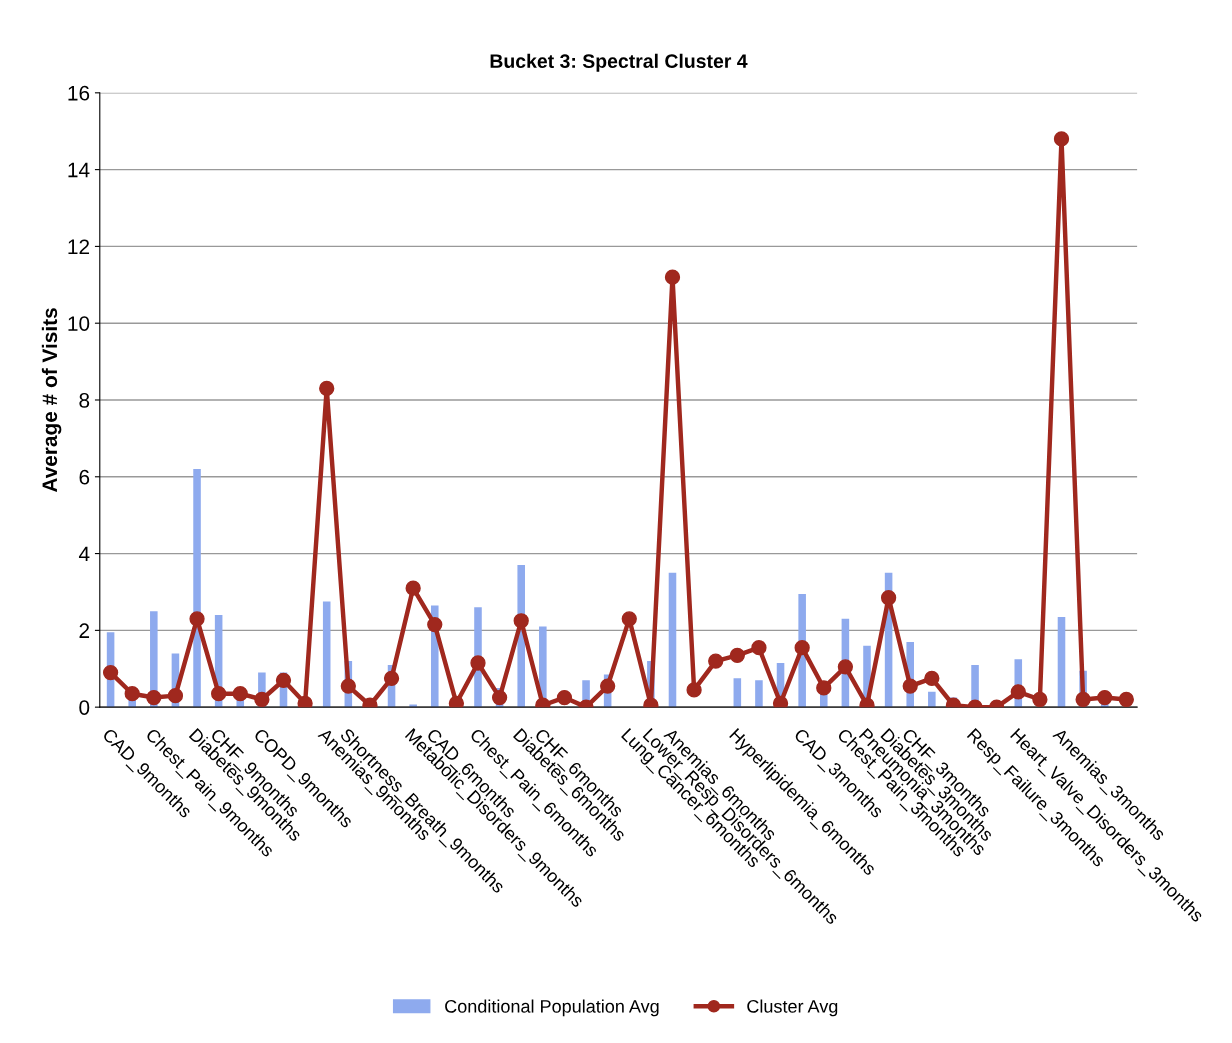 This screenshot has height=1043, width=1232. Describe the element at coordinates (79, 323) in the screenshot. I see `y-tick-label: 10` at that location.